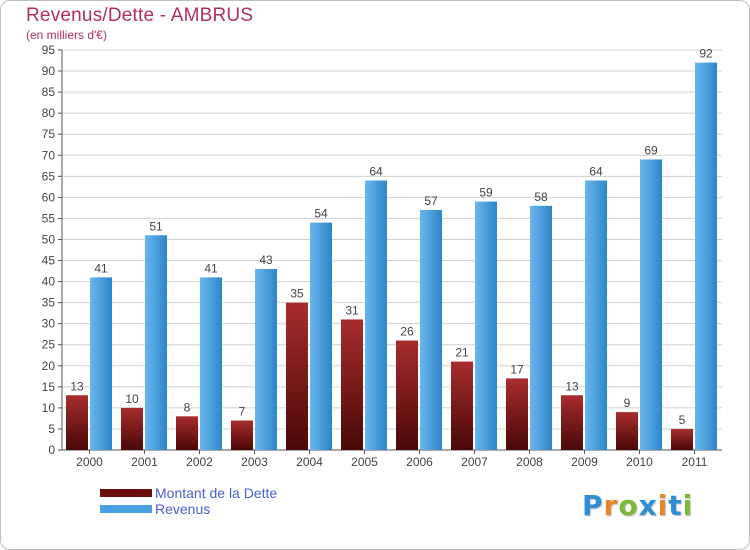  Describe the element at coordinates (49, 50) in the screenshot. I see `y-tick-label: 95` at that location.